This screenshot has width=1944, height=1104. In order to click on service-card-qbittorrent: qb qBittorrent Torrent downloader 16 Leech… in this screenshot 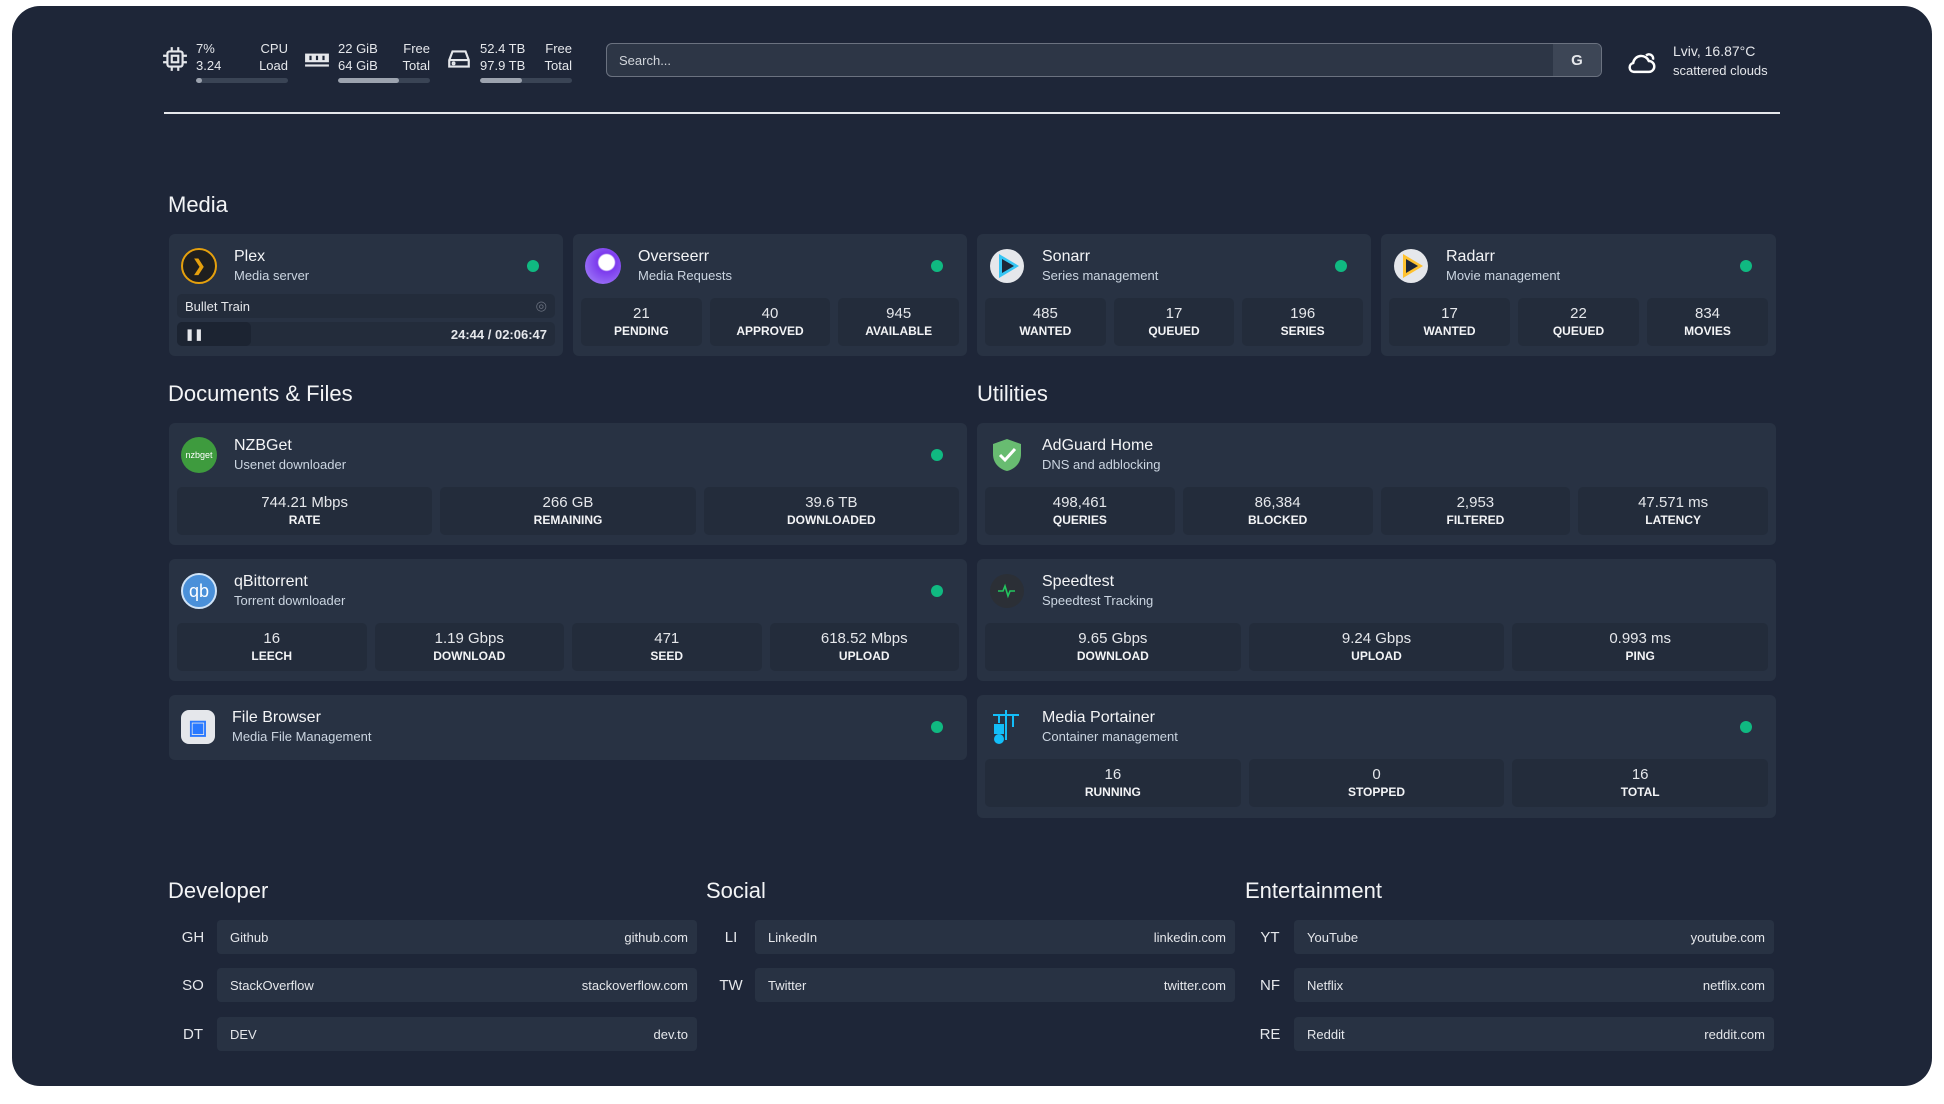, I will do `click(568, 620)`.